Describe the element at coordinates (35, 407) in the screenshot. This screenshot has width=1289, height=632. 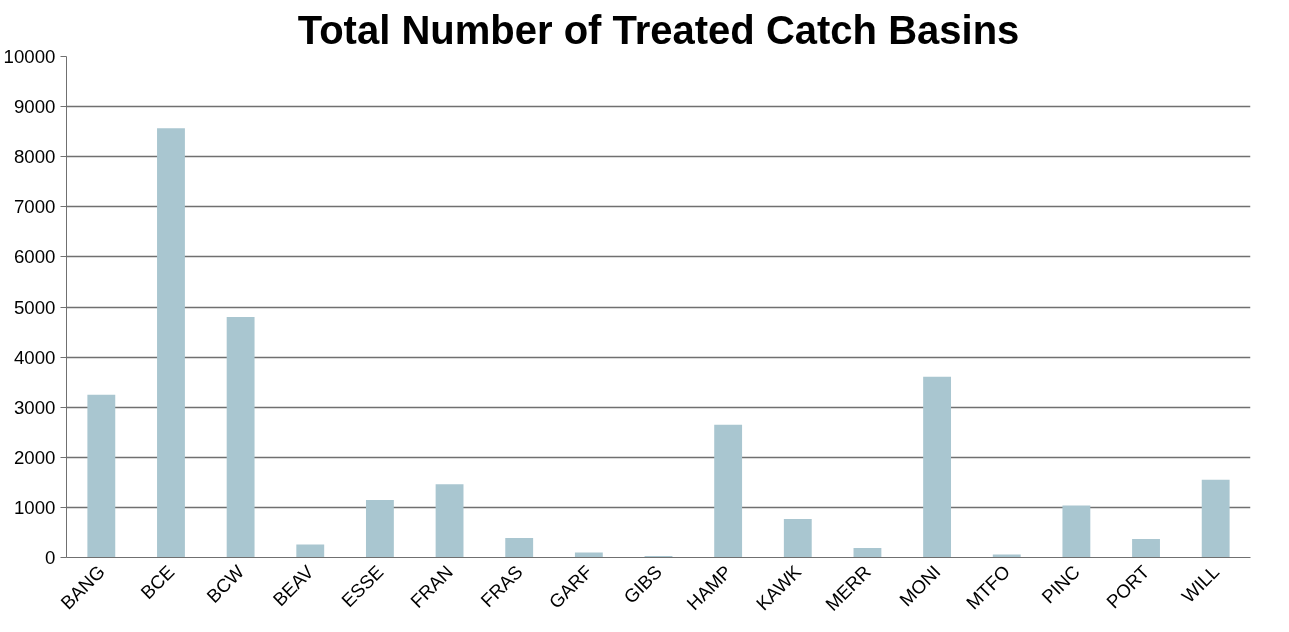
I see `y-tick-label: 3000` at that location.